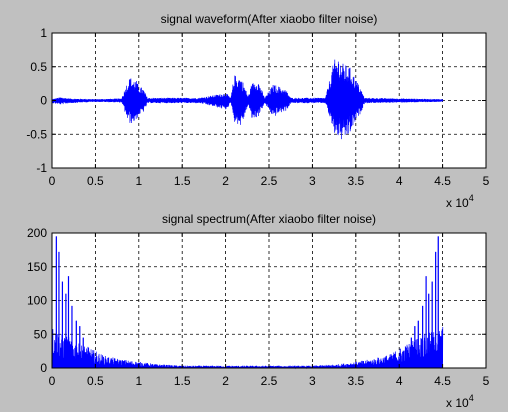 Image resolution: width=508 pixels, height=412 pixels. What do you see at coordinates (36, 134) in the screenshot?
I see `y-tick-label: -0.5` at bounding box center [36, 134].